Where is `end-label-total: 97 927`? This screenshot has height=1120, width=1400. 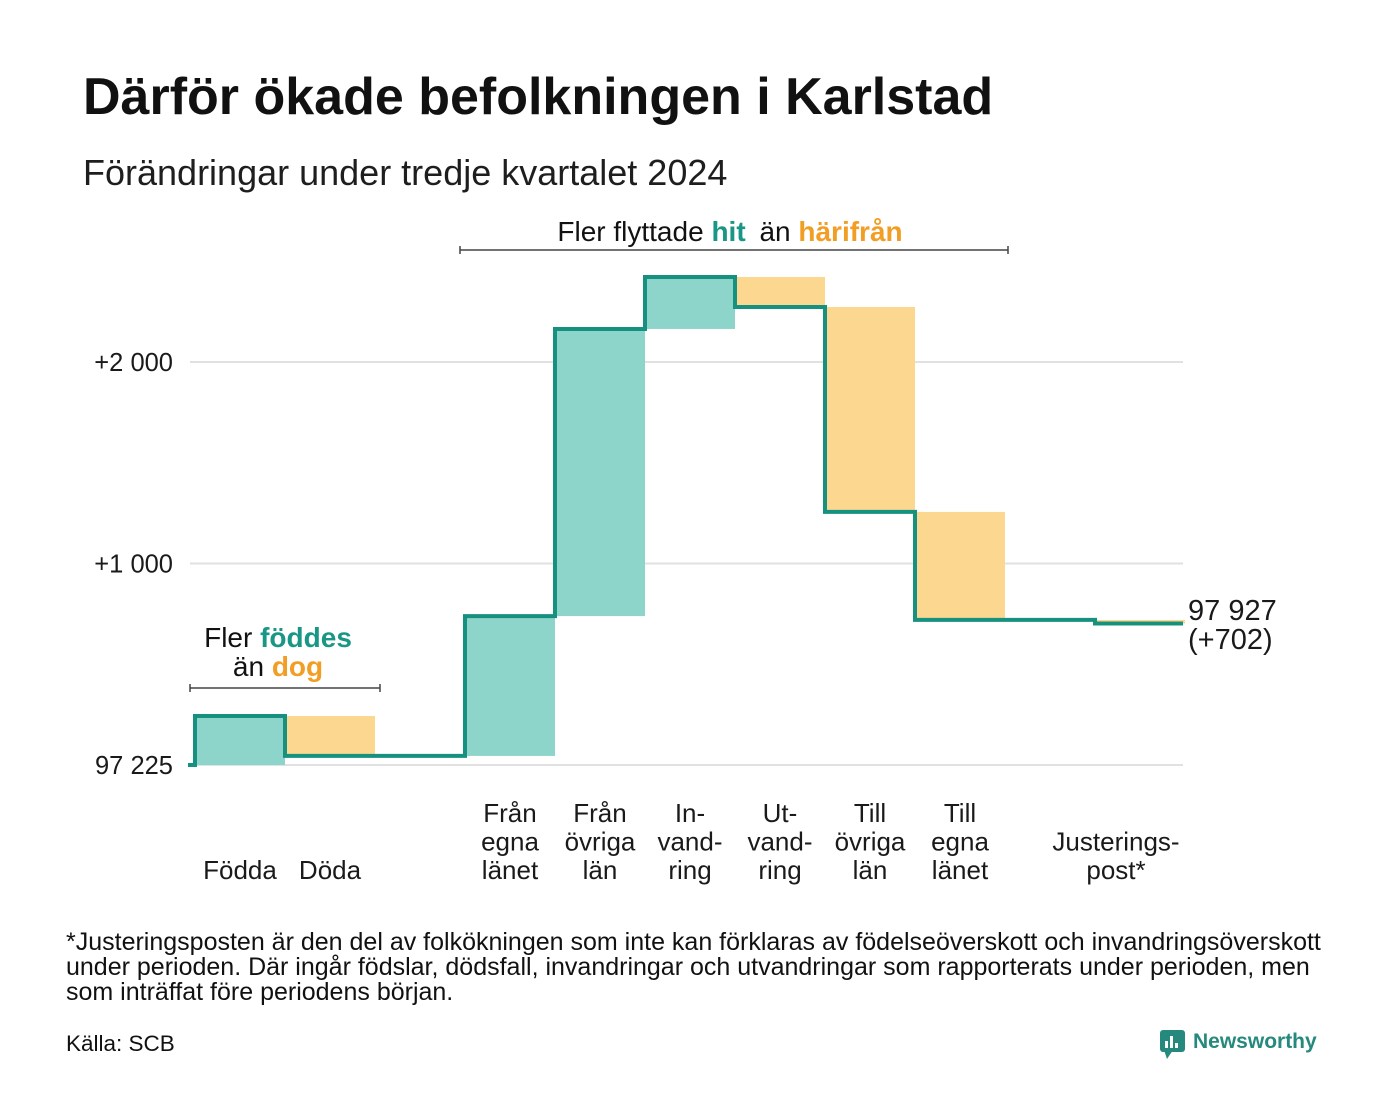 end-label-total: 97 927 is located at coordinates (1232, 611).